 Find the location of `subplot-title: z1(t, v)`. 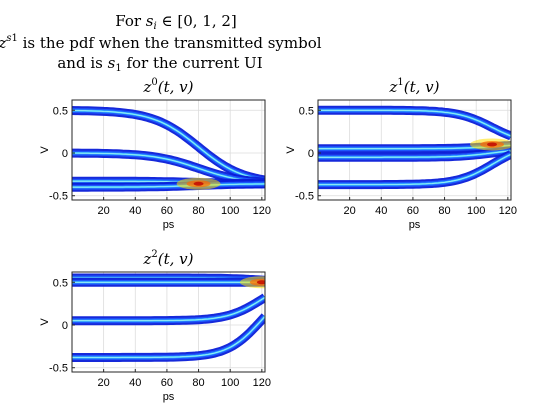

subplot-title: z1(t, v) is located at coordinates (413, 86).